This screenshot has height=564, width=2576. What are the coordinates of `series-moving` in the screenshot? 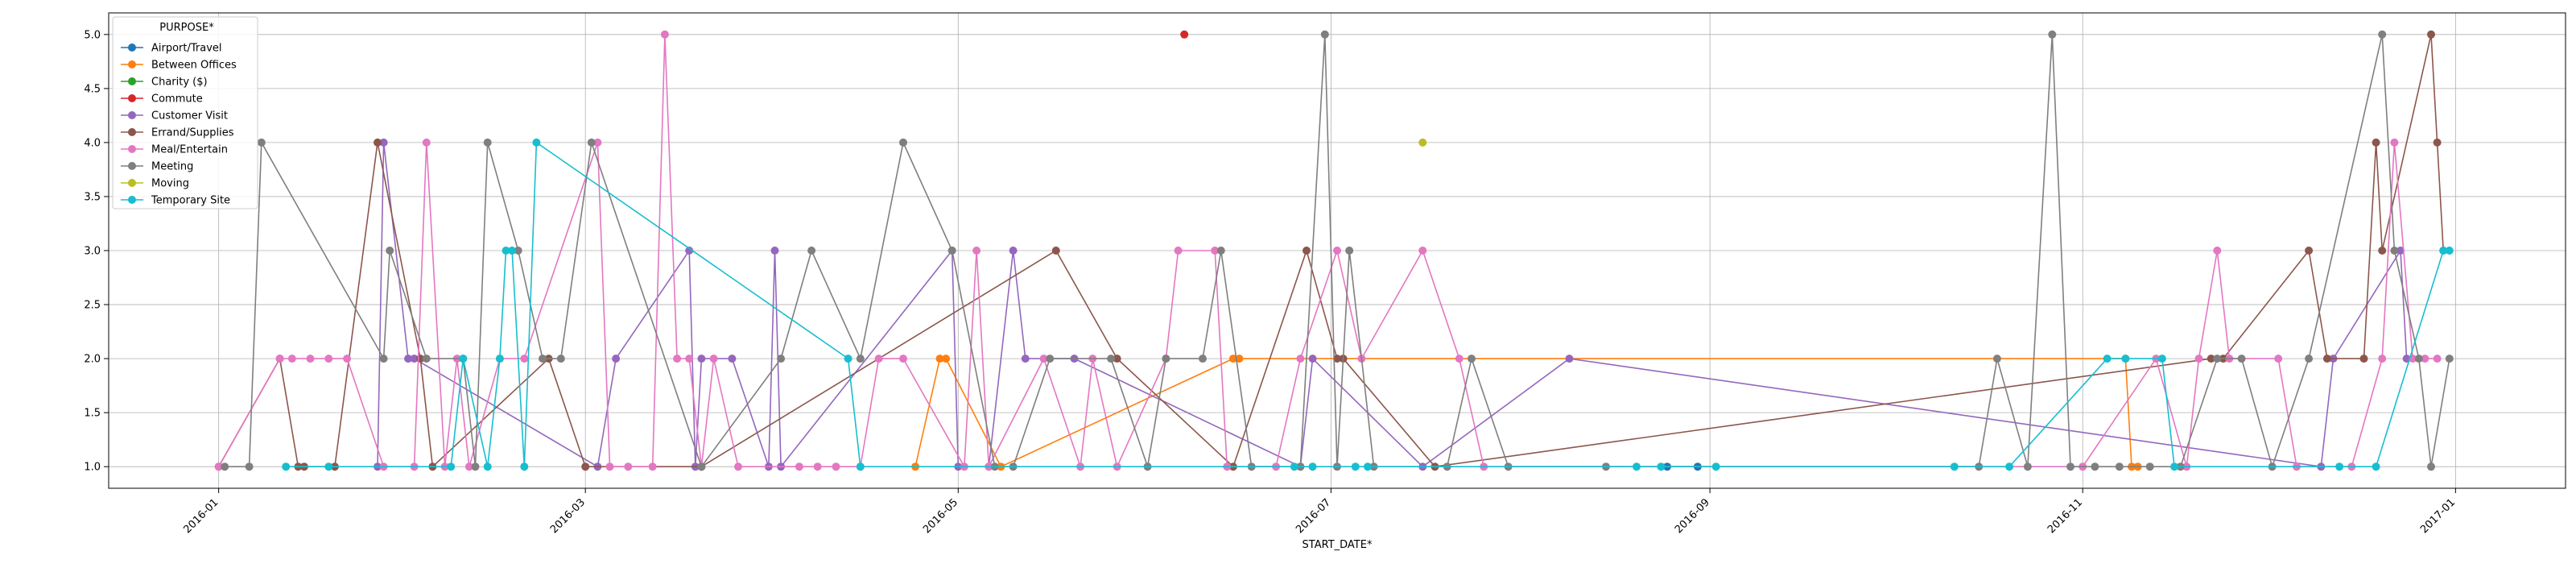 It's located at (1422, 142).